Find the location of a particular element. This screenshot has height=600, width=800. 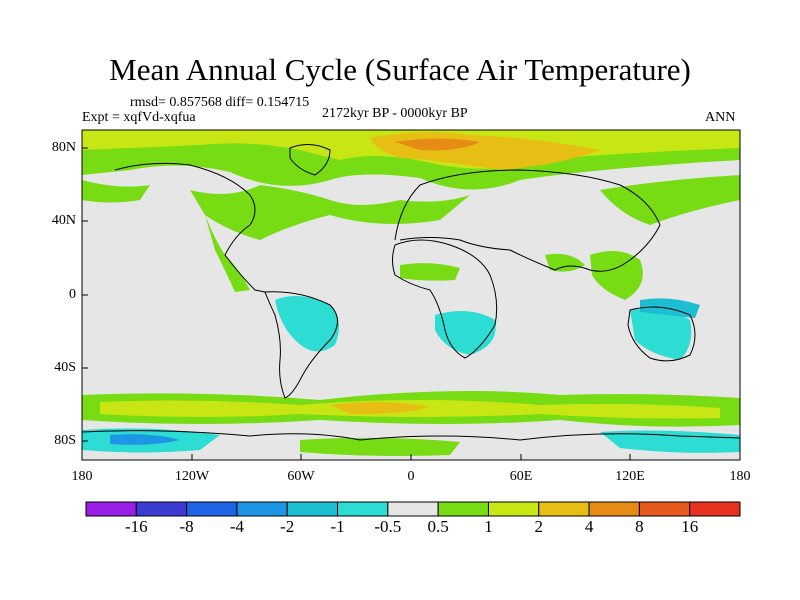

south-asia-patch is located at coordinates (565, 262).